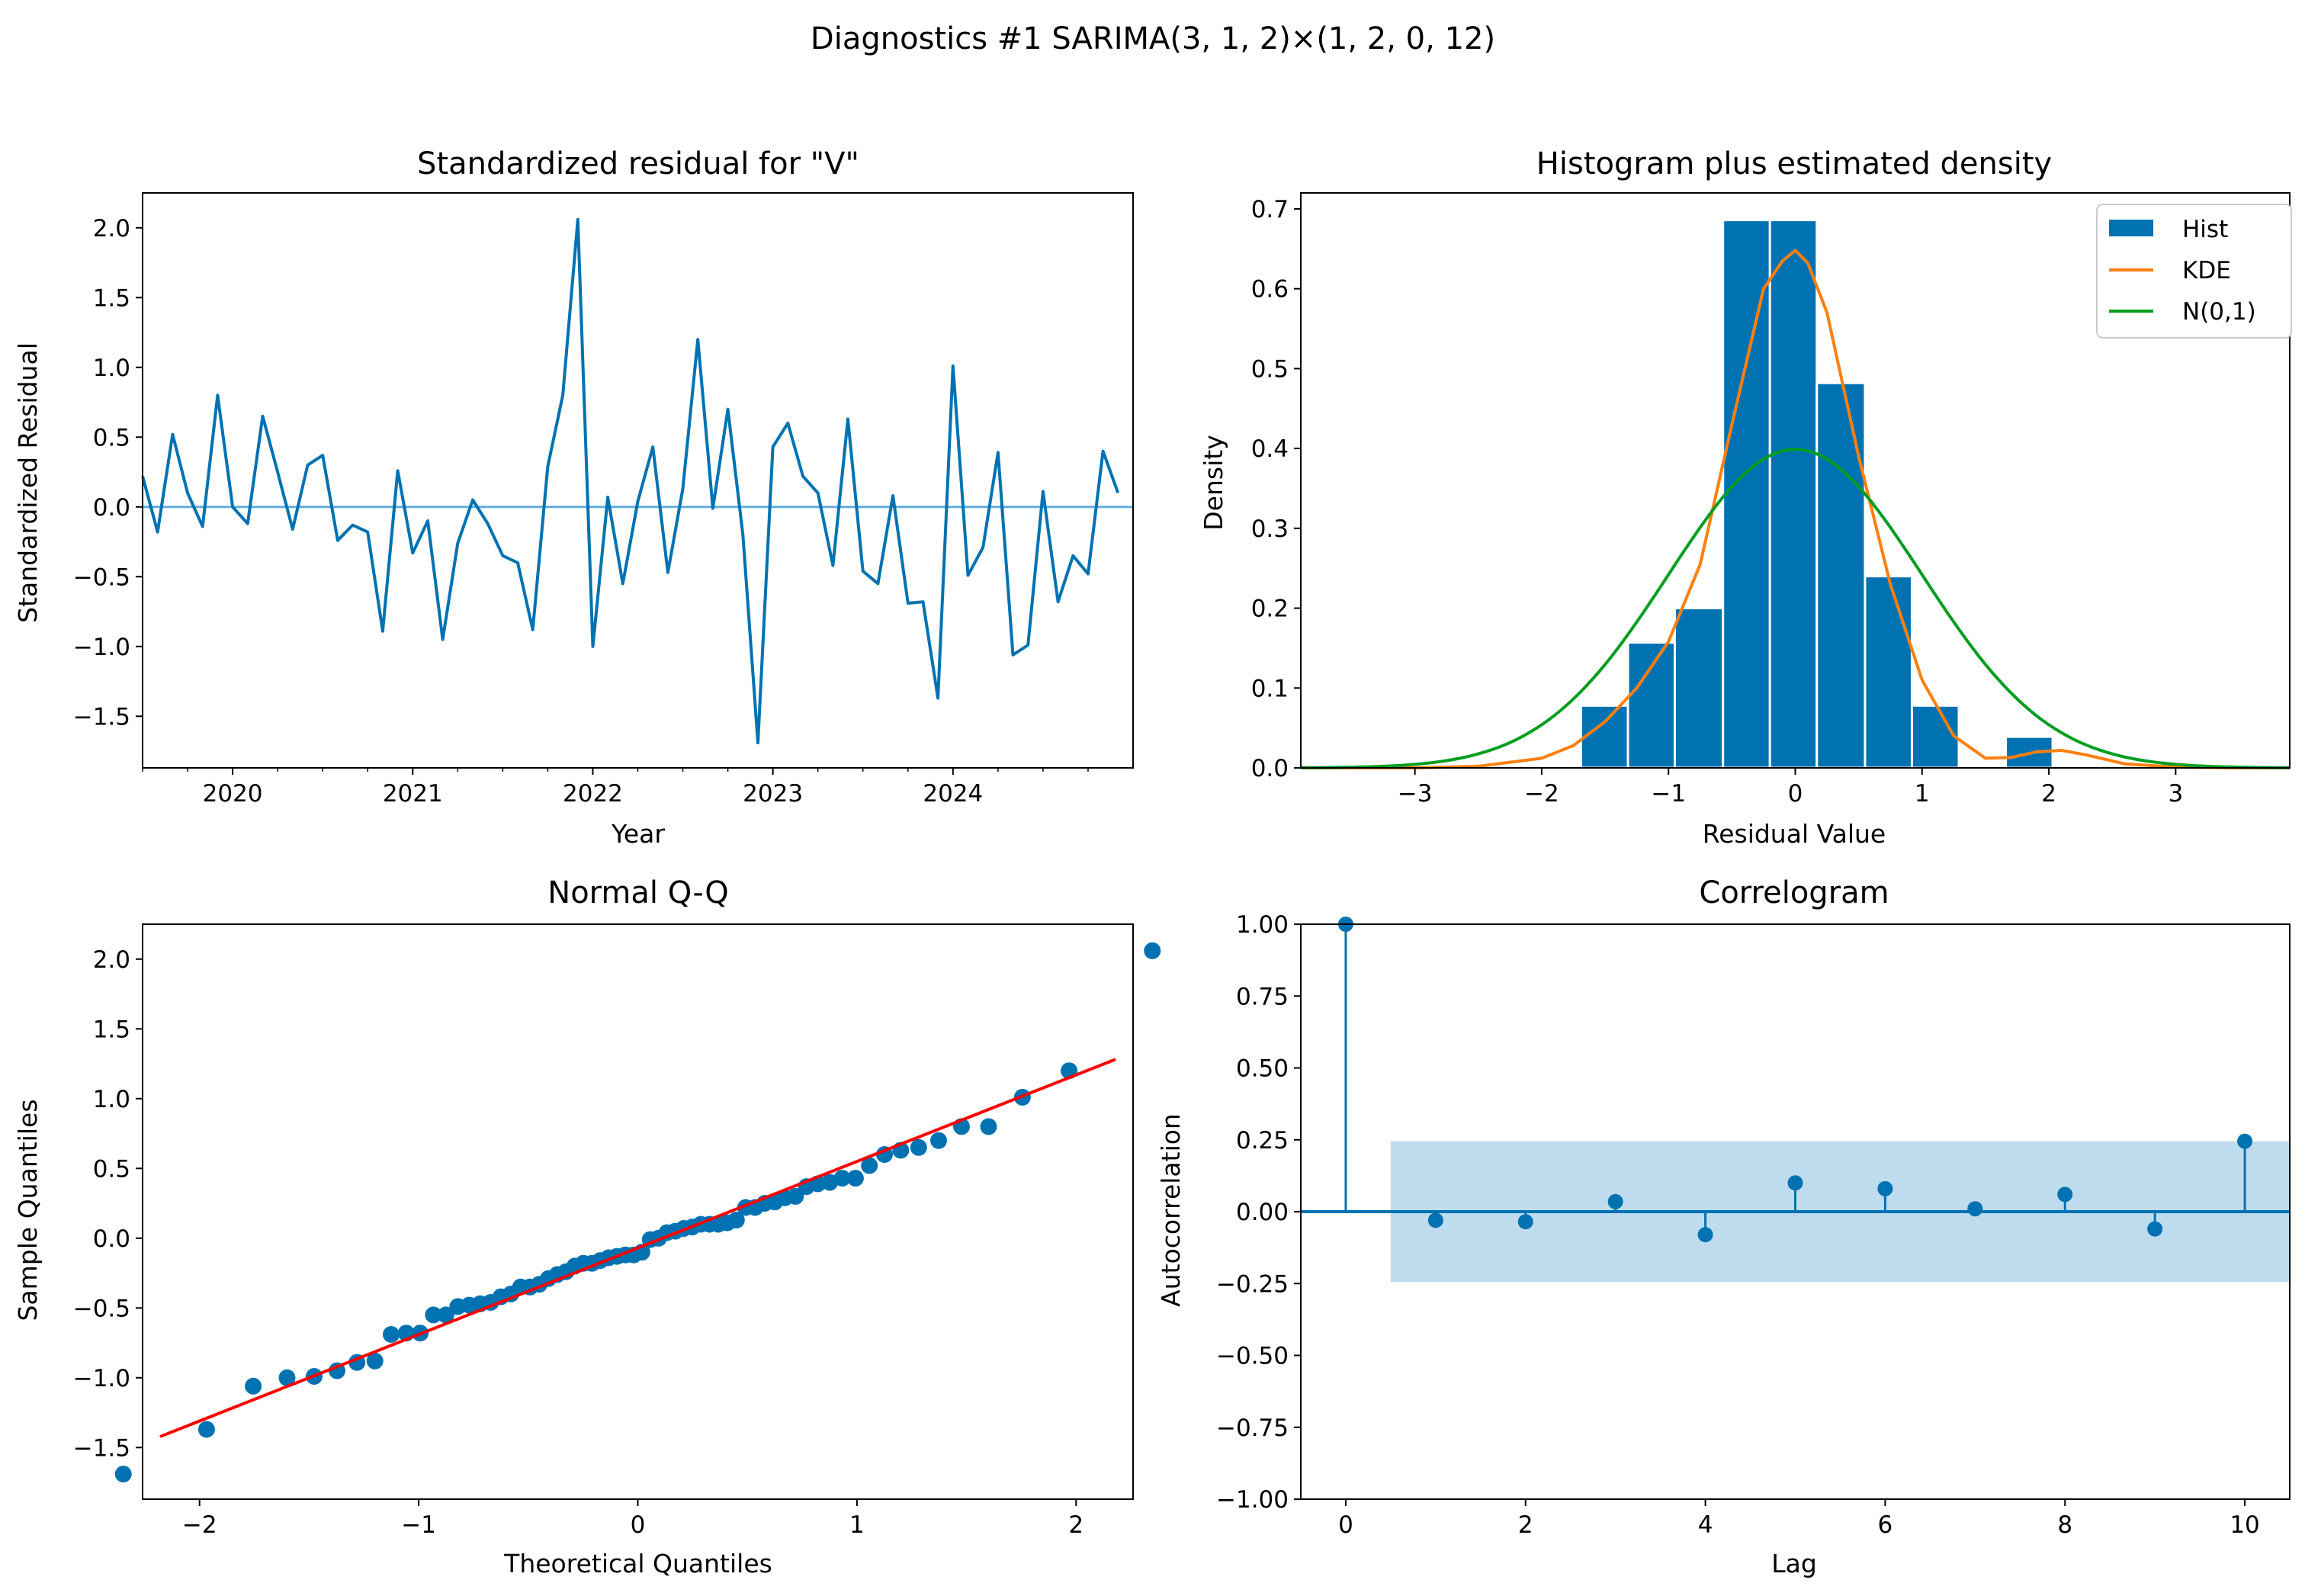 This screenshot has height=1596, width=2305. Describe the element at coordinates (413, 794) in the screenshot. I see `residual-x-tick-label: 2021` at that location.